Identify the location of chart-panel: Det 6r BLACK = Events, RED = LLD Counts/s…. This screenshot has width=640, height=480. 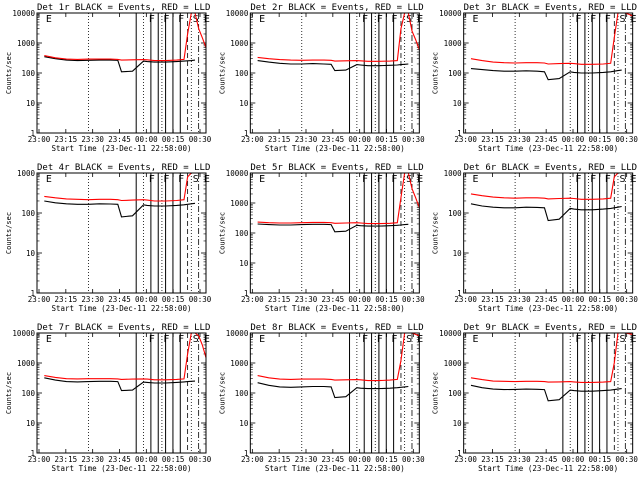
(535, 238).